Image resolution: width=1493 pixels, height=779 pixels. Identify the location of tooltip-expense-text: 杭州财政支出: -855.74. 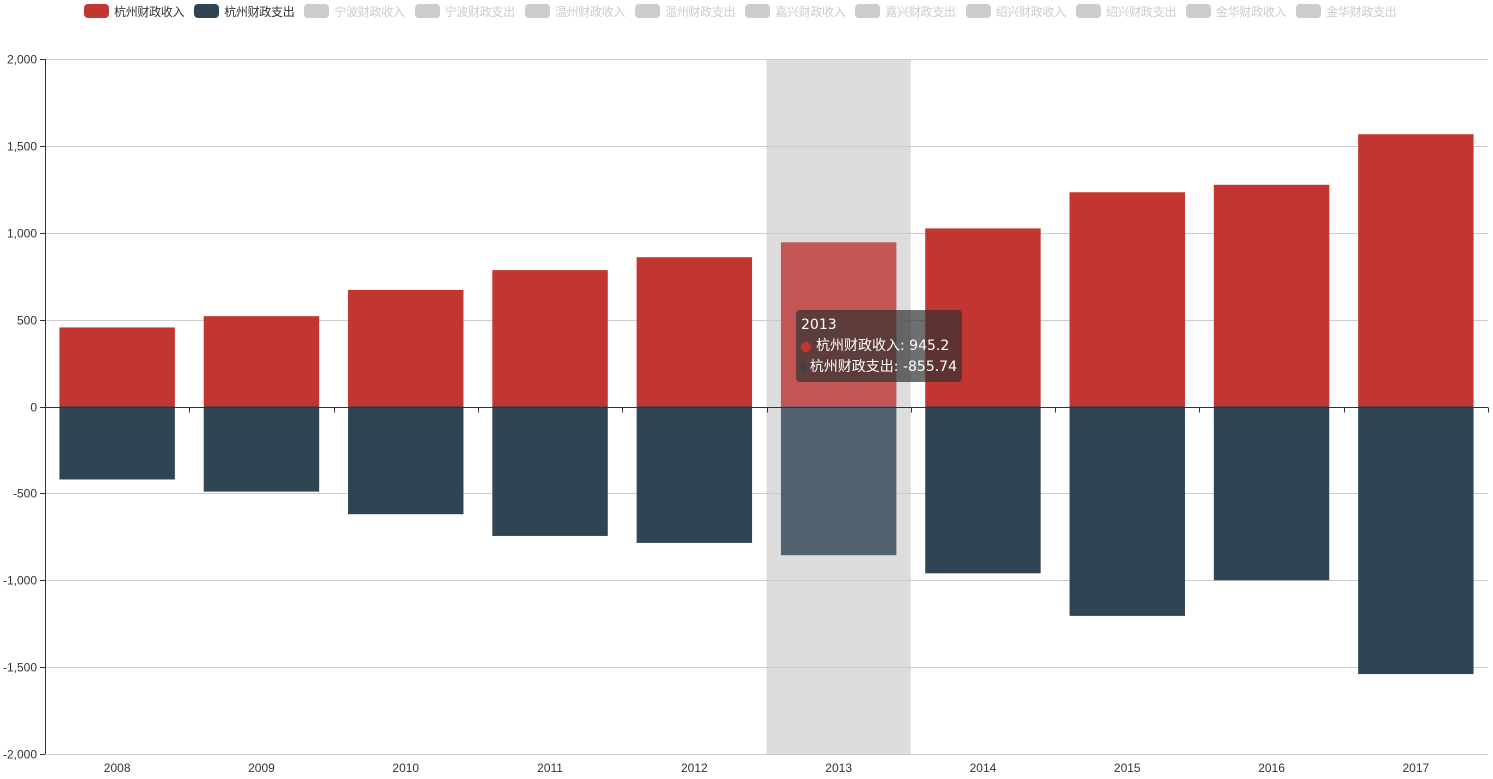
(883, 367).